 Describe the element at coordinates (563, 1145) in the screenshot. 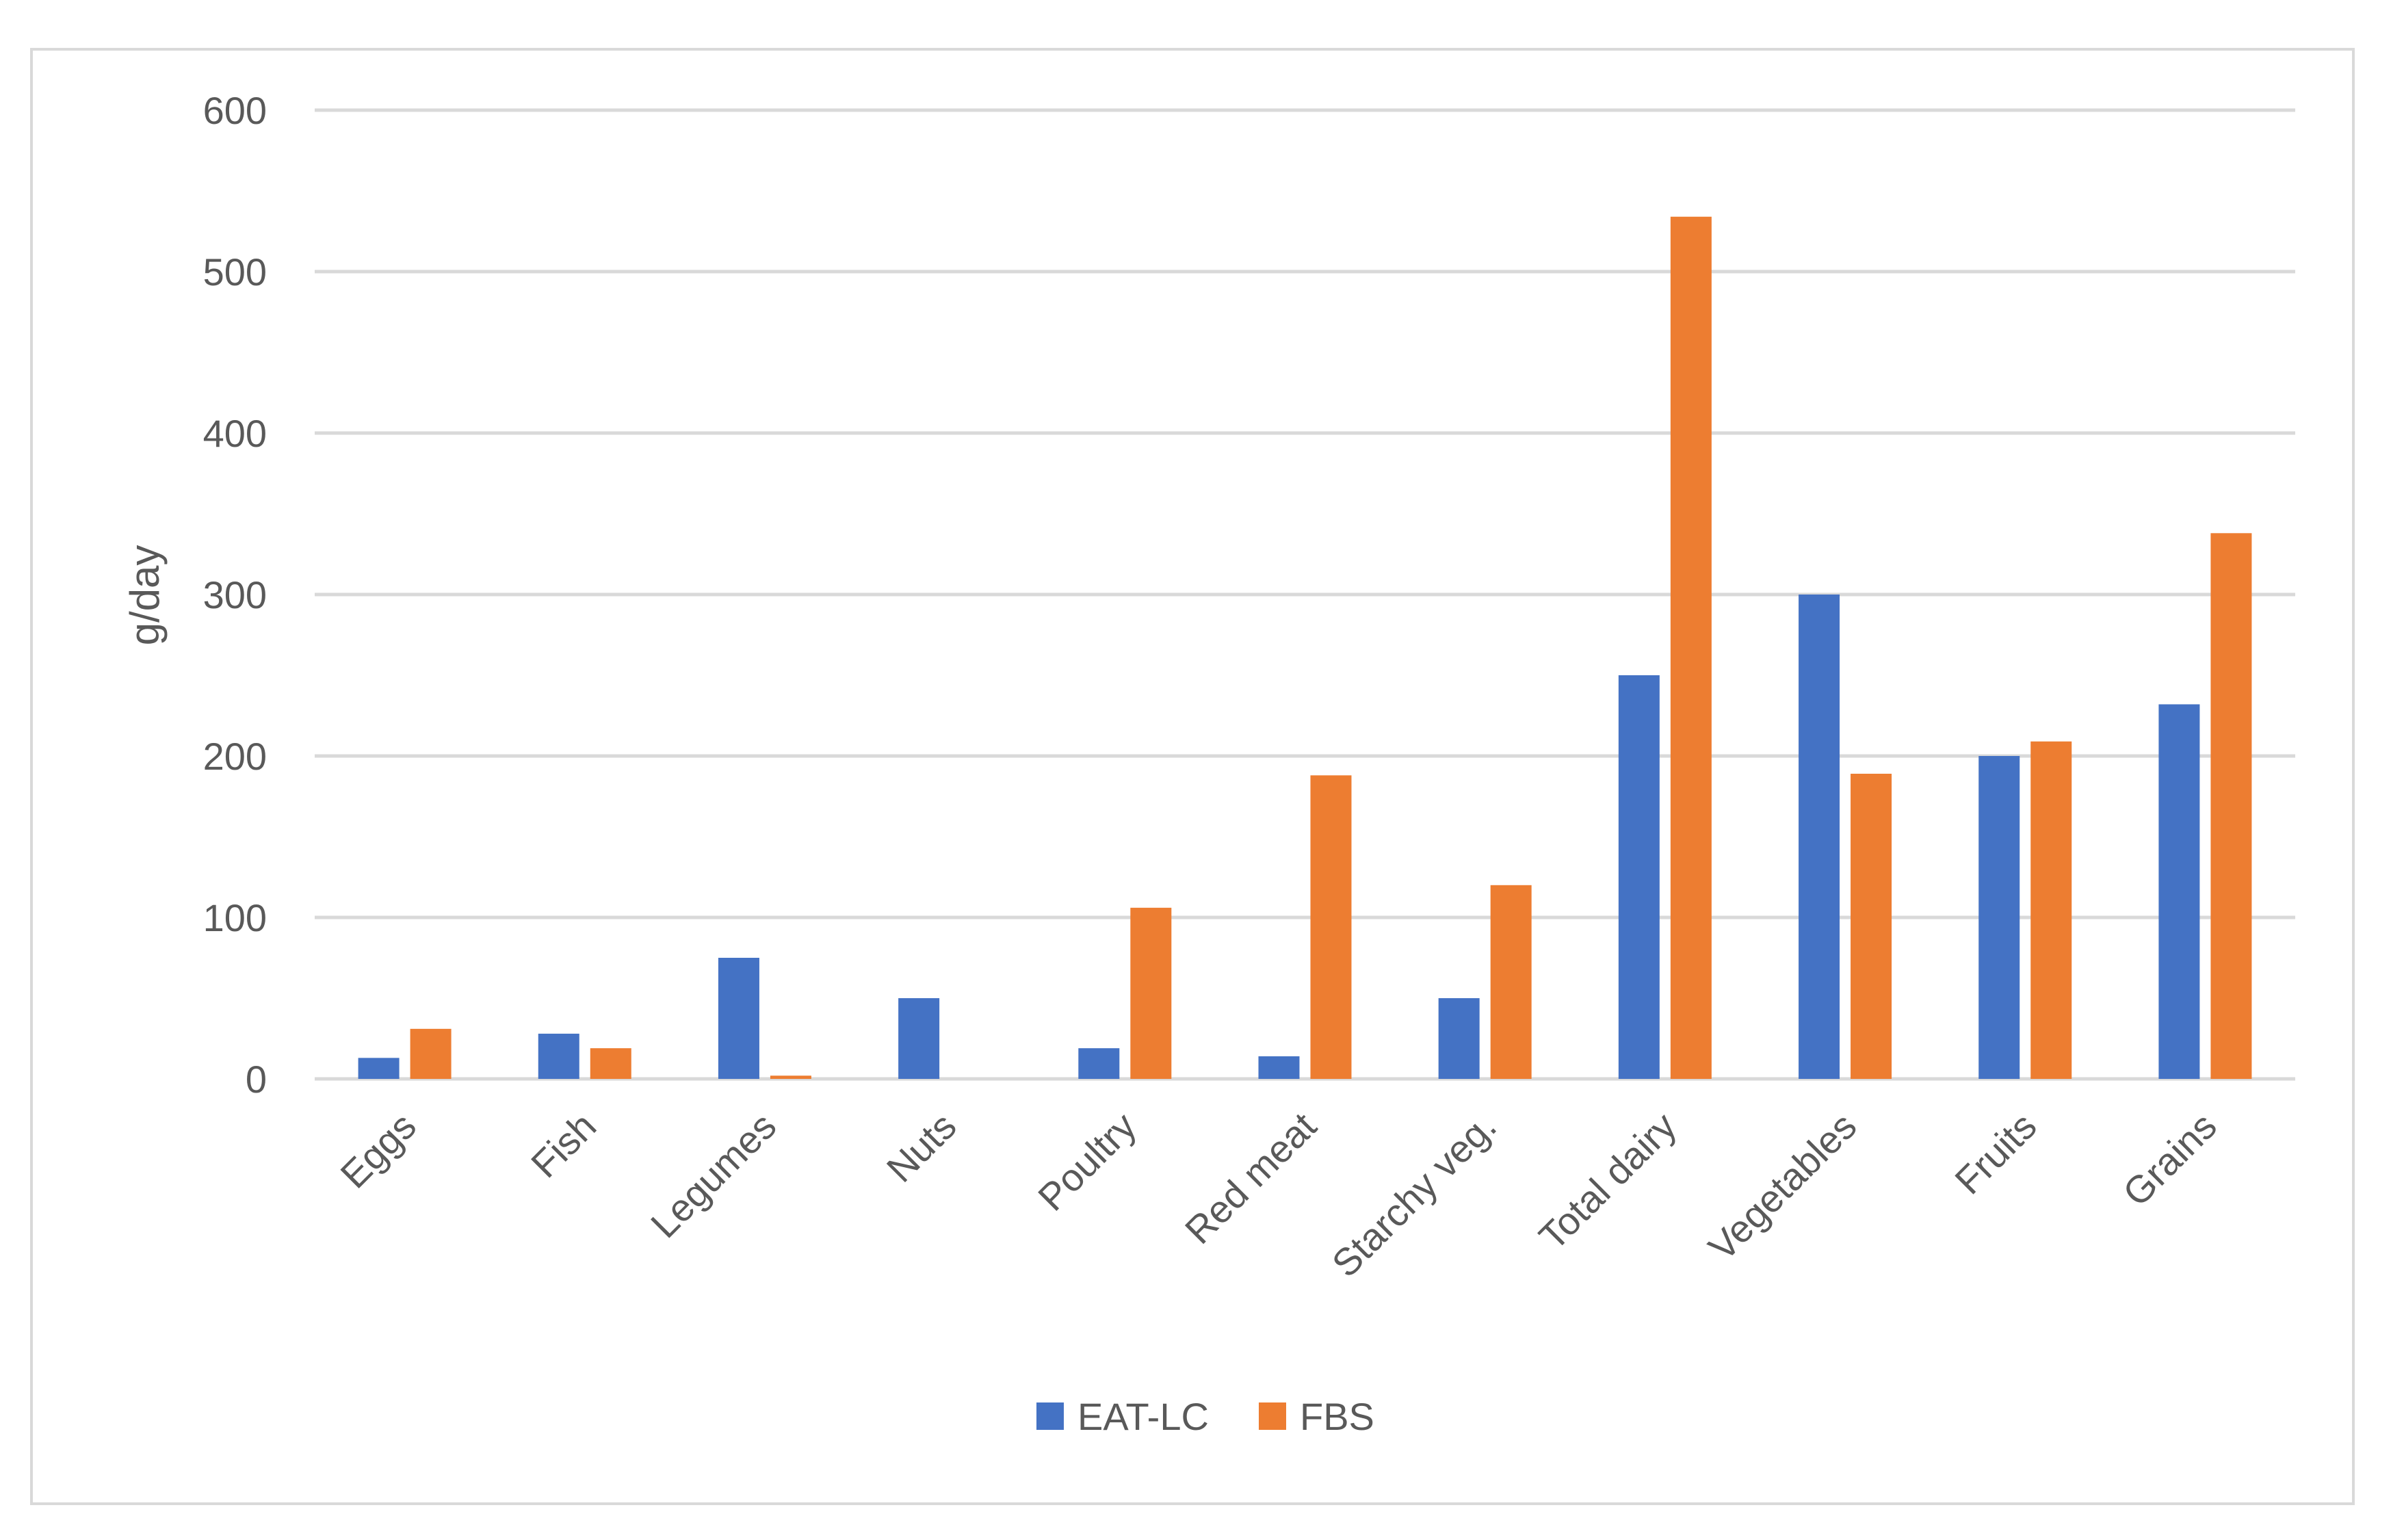

I see `x-tick-label: Fish` at that location.